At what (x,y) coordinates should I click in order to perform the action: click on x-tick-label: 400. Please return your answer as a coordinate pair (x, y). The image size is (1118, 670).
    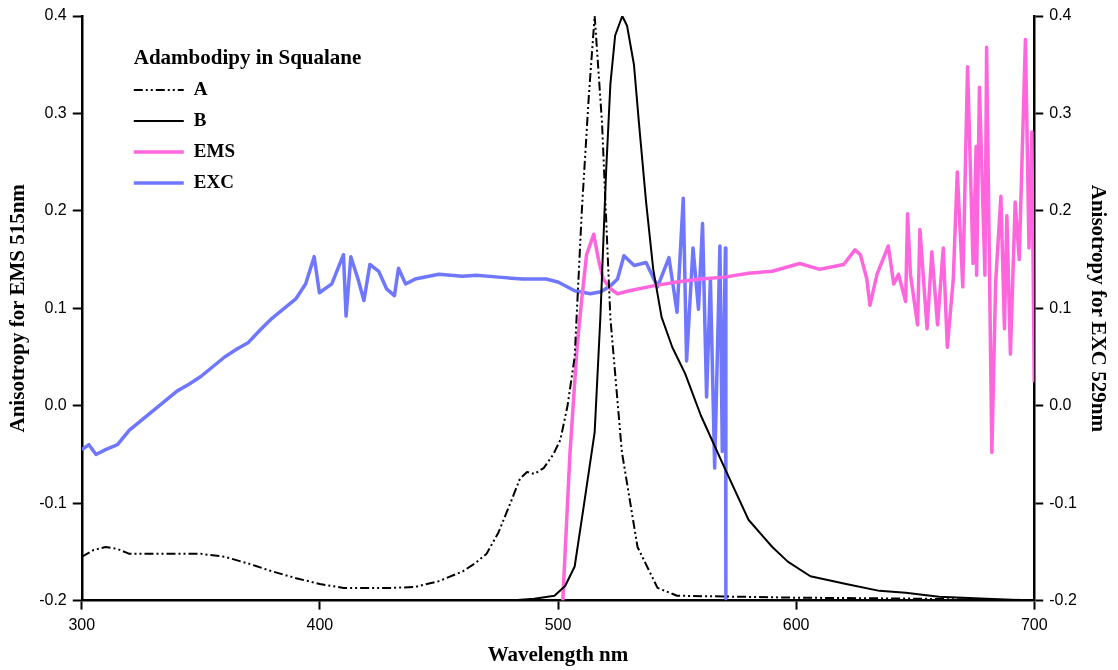
    Looking at the image, I should click on (320, 624).